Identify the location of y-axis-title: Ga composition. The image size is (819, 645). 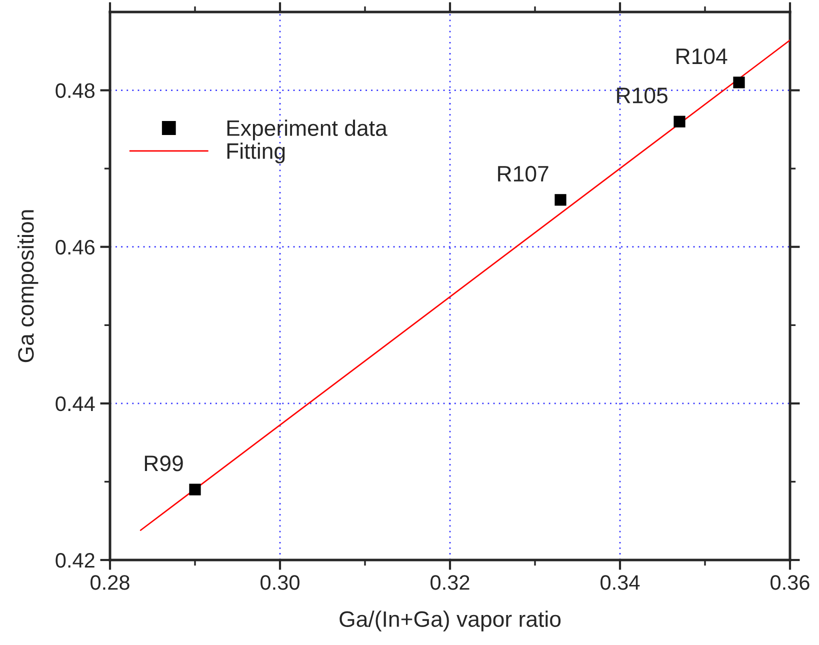
(27, 286).